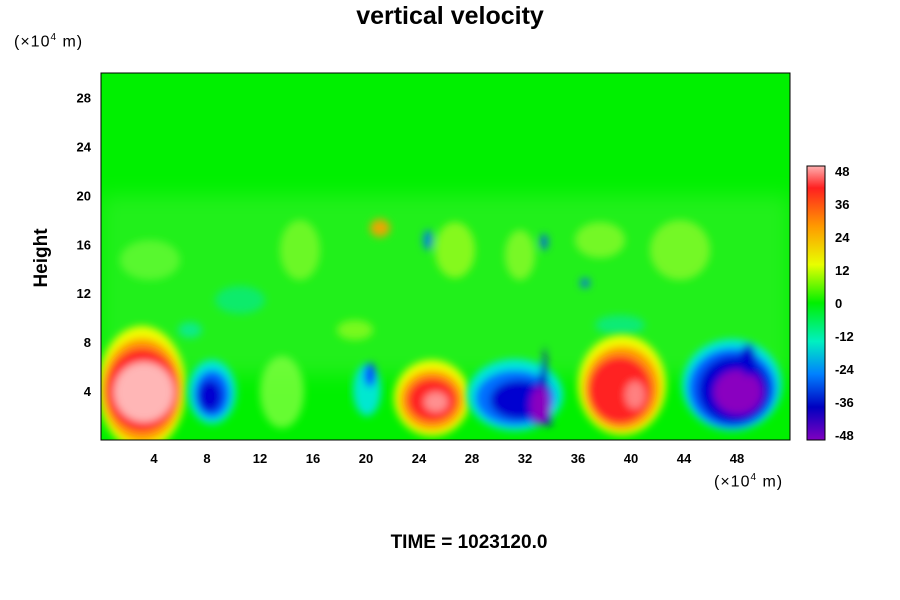  I want to click on y-tick-label: 16, so click(84, 244).